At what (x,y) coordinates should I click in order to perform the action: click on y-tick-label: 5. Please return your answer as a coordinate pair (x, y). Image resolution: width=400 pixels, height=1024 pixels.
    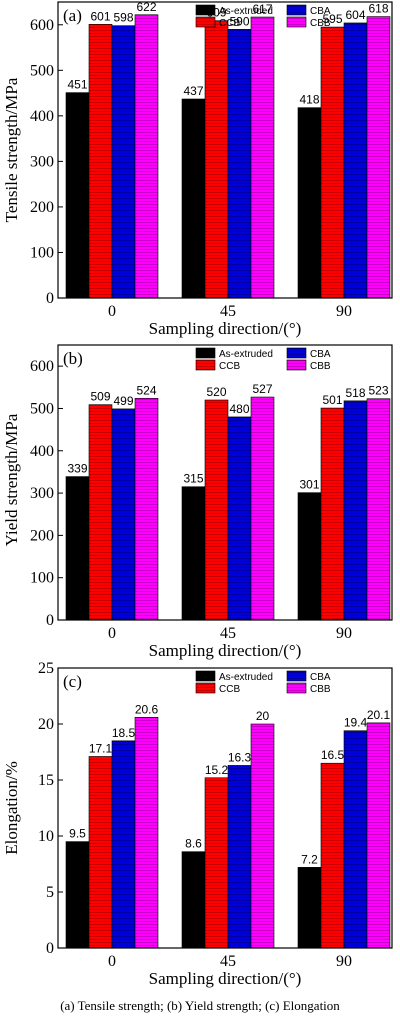
    Looking at the image, I should click on (50, 892).